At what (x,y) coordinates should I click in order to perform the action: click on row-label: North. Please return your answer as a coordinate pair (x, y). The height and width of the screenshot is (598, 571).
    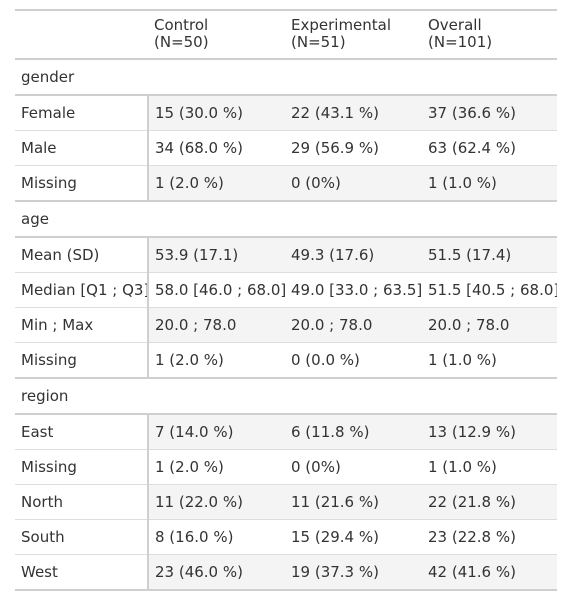
    Looking at the image, I should click on (82, 502).